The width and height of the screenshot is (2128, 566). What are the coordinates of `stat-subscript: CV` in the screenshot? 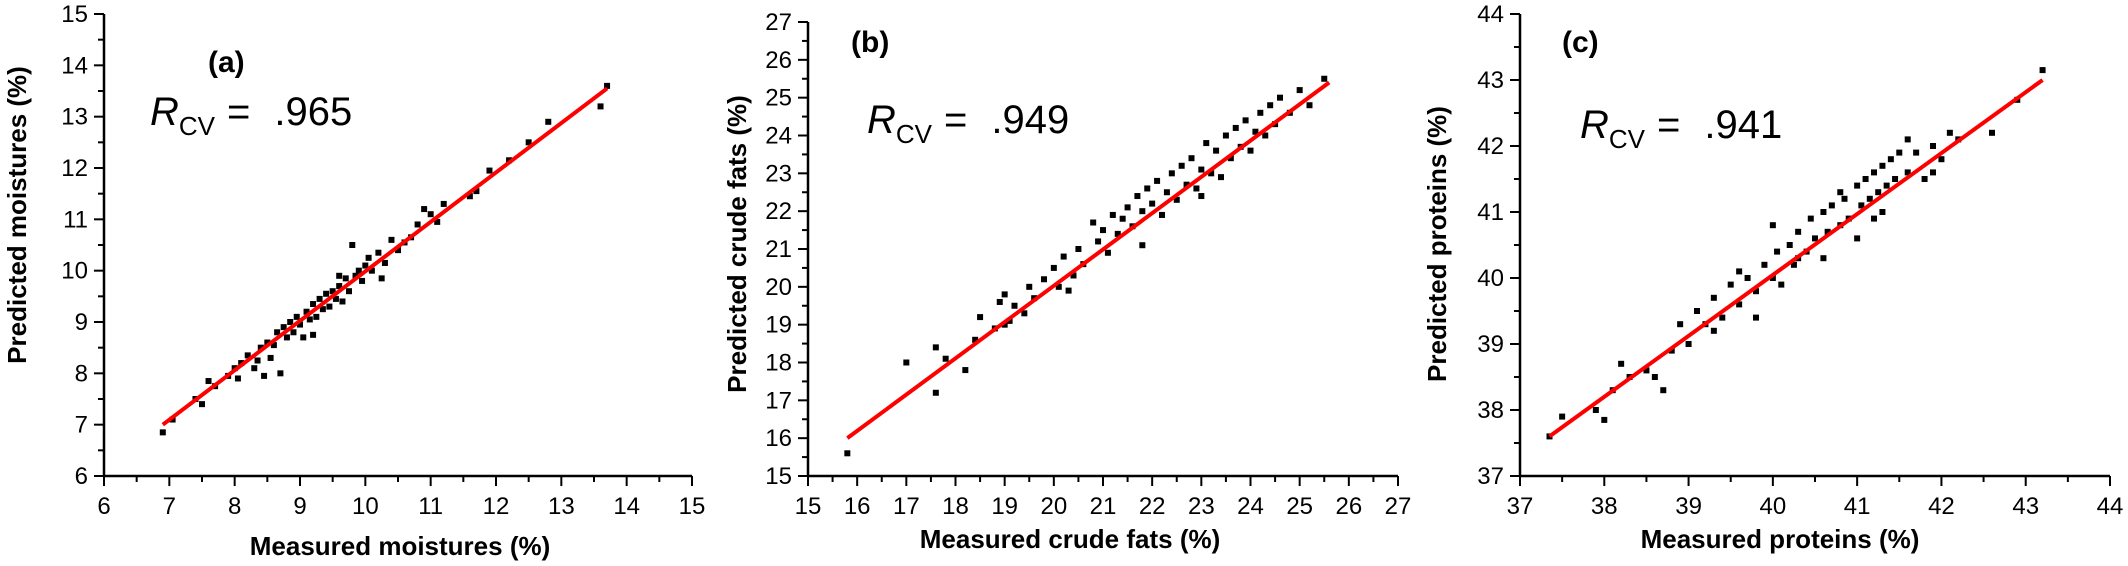 It's located at (1627, 139).